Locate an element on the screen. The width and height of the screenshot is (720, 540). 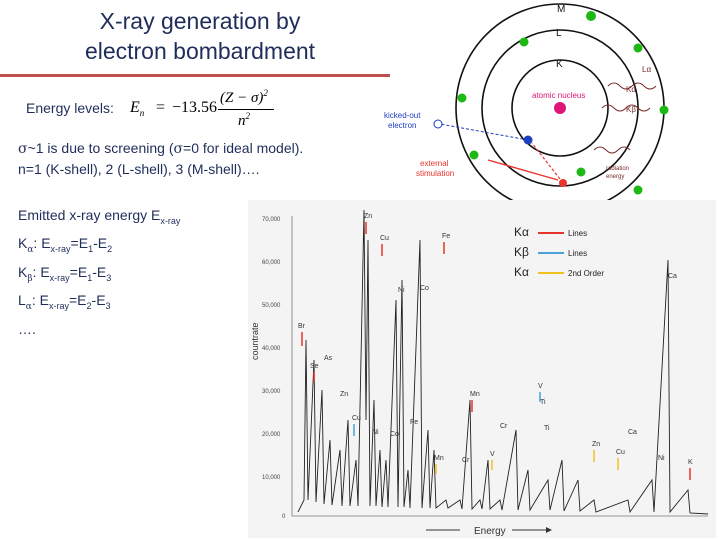
kicked-out-label-2: electron is located at coordinates (402, 125).